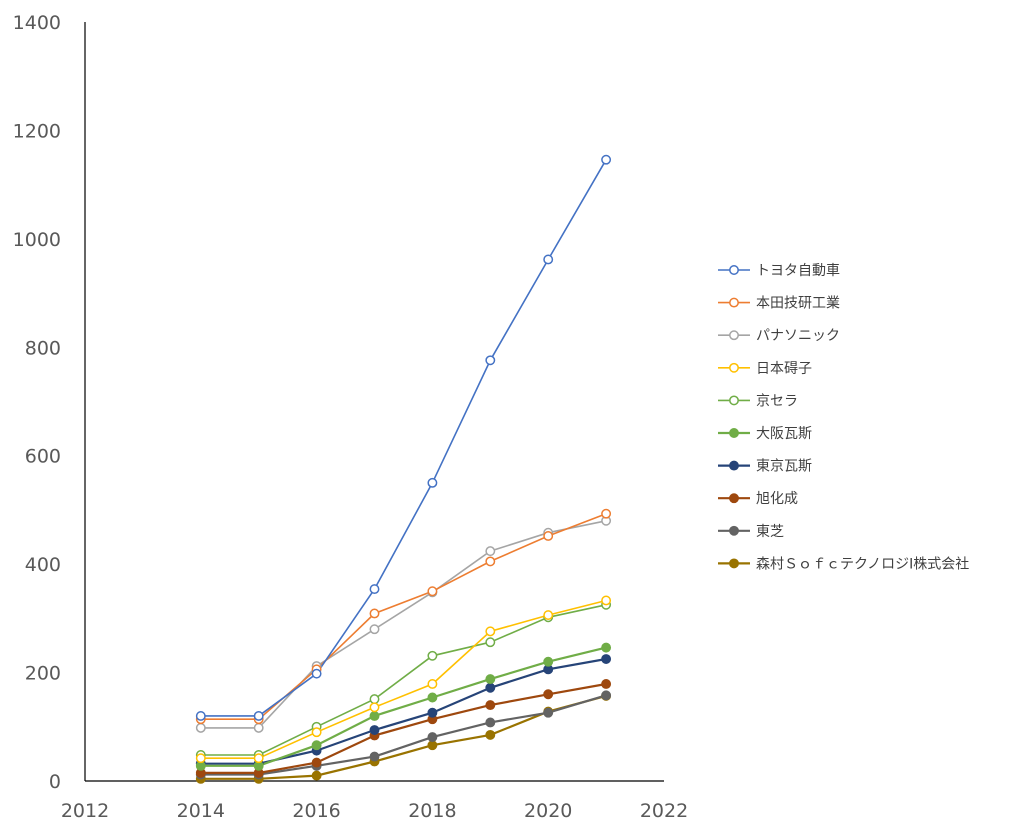  I want to click on y-tick-labels: 0 200 400 600 800 1000 1200 1400, so click(37, 402).